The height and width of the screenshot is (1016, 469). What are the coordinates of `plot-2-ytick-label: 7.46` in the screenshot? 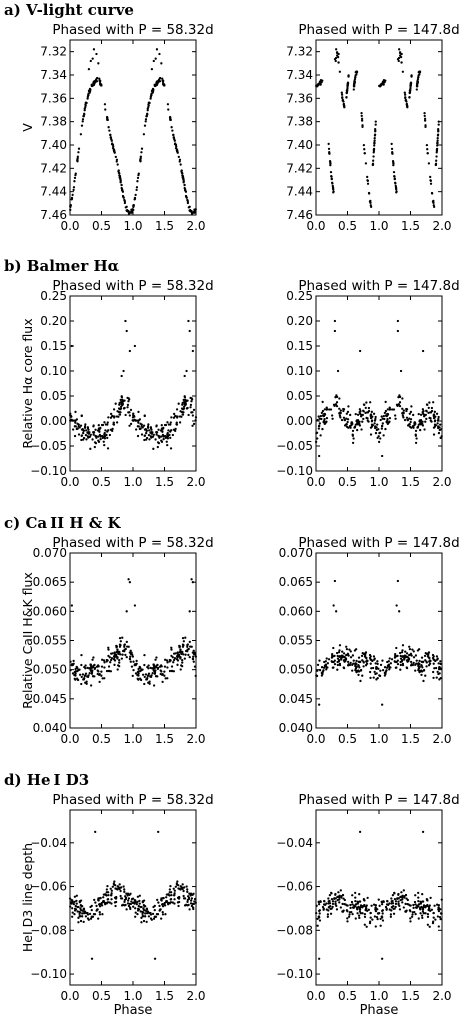 It's located at (299, 215).